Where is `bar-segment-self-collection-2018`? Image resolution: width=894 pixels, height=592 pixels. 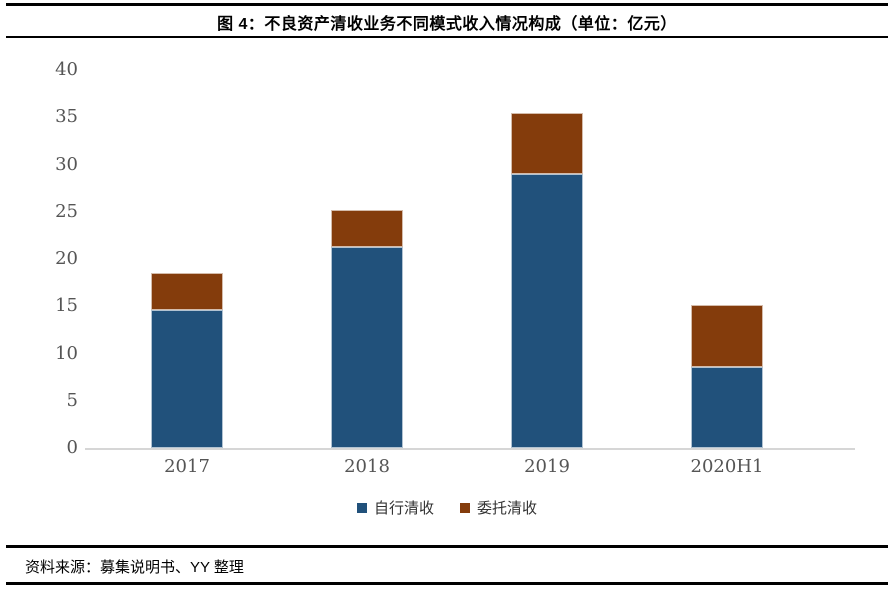 bar-segment-self-collection-2018 is located at coordinates (367, 347).